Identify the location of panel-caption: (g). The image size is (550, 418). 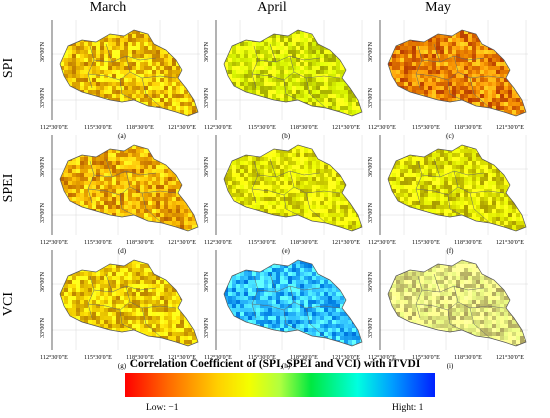
(122, 366).